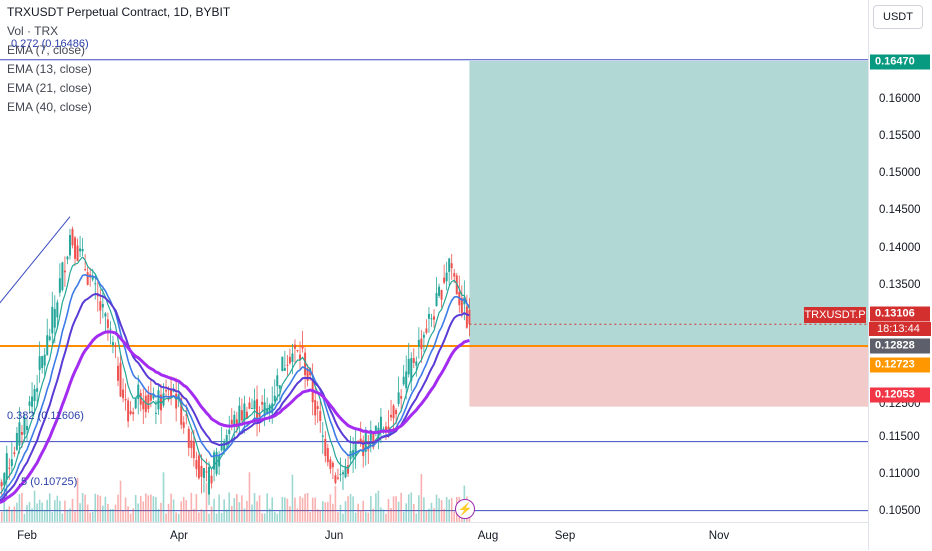  I want to click on ema21-legend: EMA (21, close), so click(49, 88).